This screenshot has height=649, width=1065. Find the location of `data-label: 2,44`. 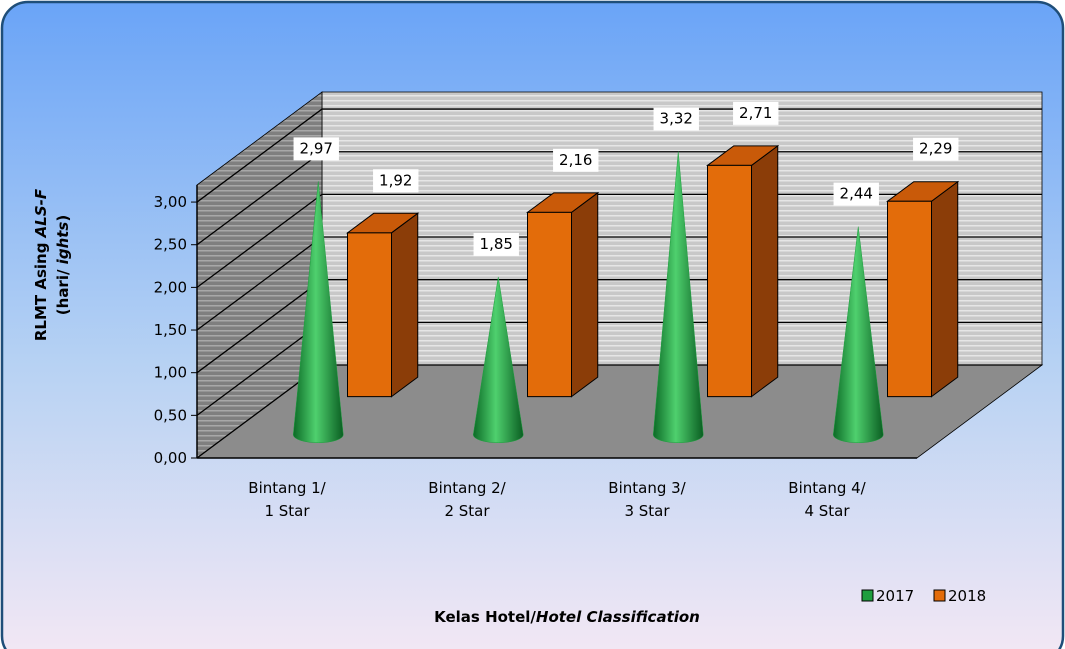

data-label: 2,44 is located at coordinates (856, 194).